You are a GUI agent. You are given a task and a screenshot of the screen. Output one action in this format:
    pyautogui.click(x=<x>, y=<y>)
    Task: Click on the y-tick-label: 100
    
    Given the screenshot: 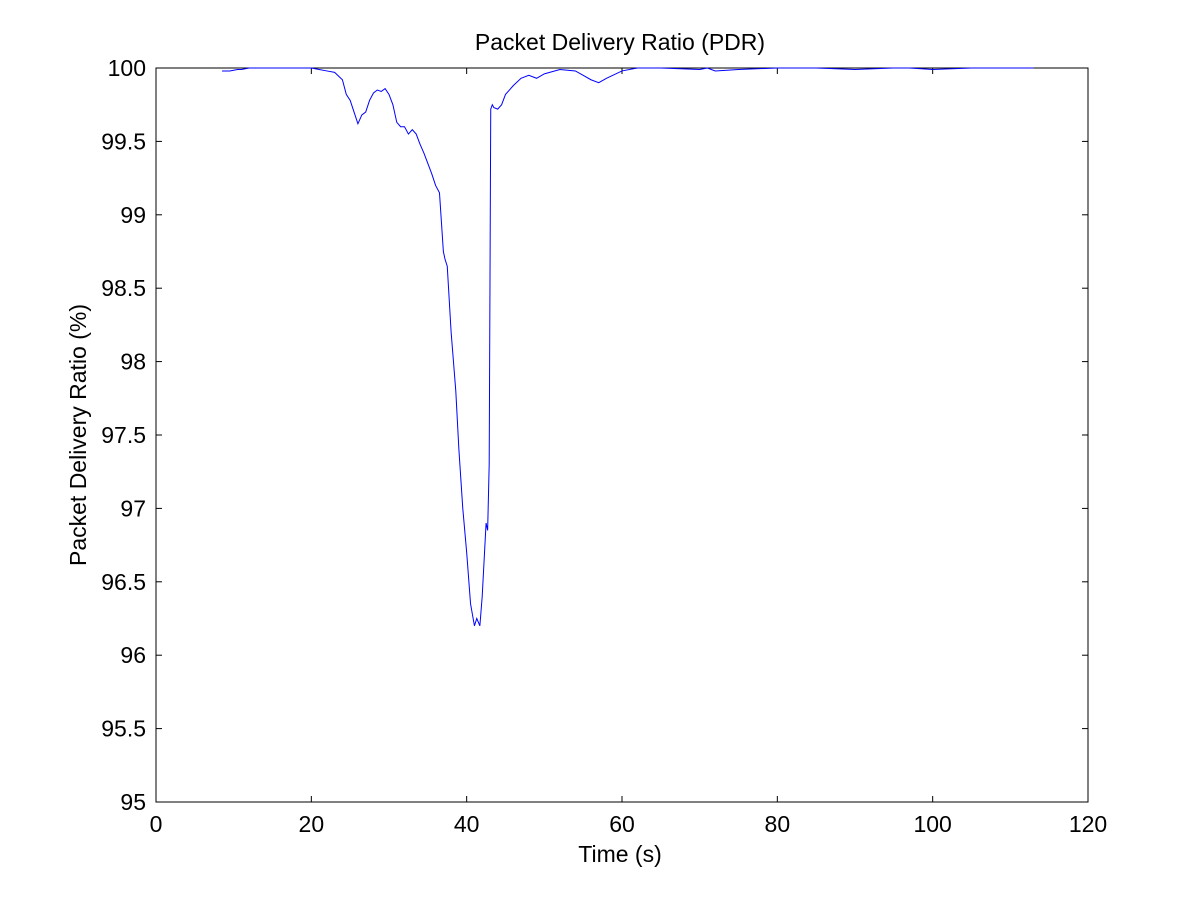 What is the action you would take?
    pyautogui.click(x=127, y=68)
    